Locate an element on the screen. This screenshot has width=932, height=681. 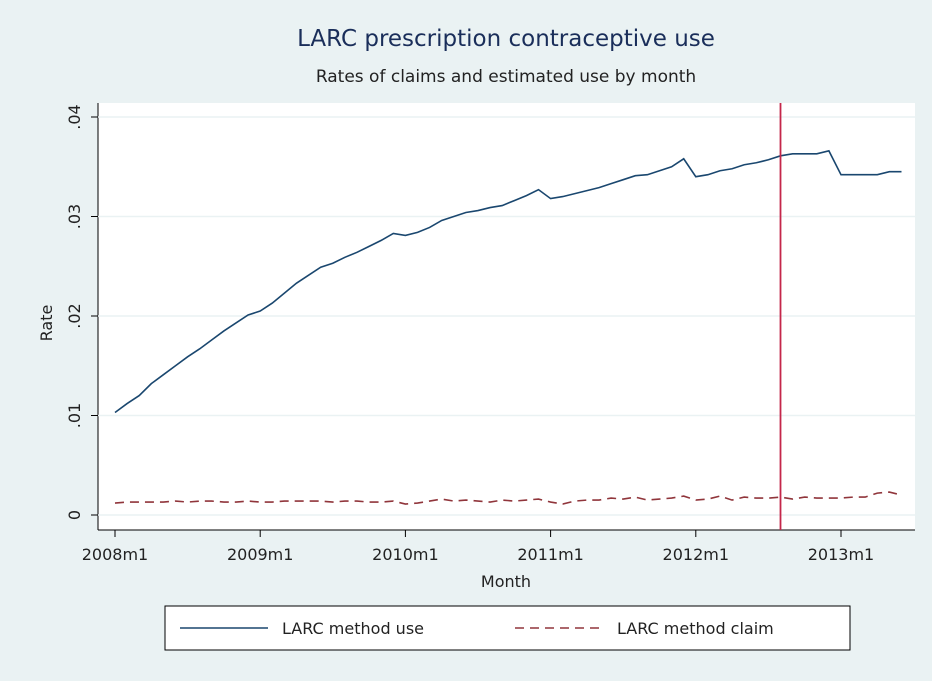
chart-title: LARC prescription contraceptive use is located at coordinates (506, 39).